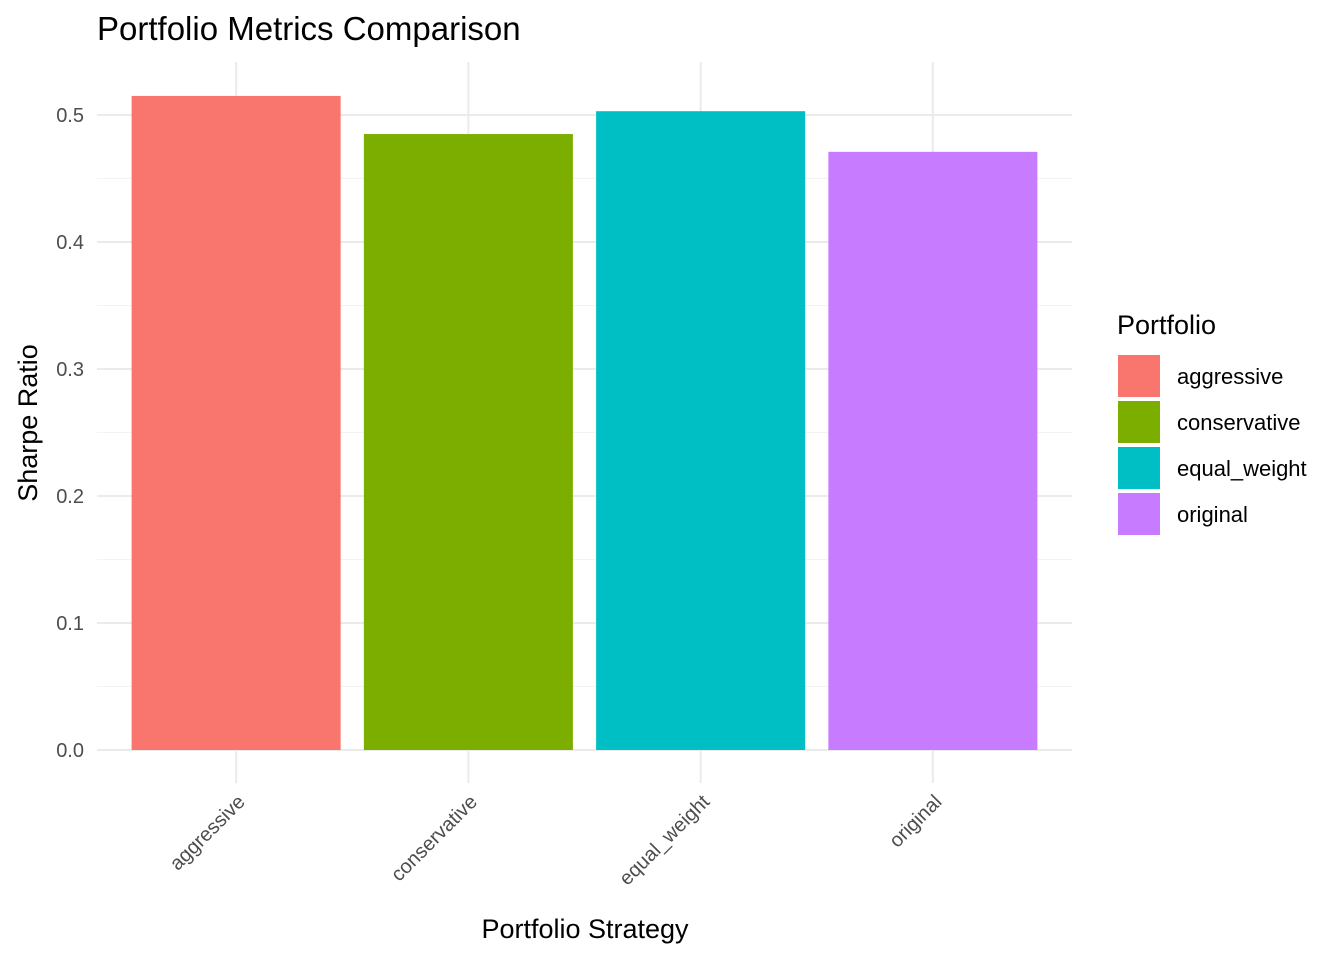 Image resolution: width=1344 pixels, height=960 pixels. Describe the element at coordinates (434, 838) in the screenshot. I see `x-tick-label: conservative` at that location.